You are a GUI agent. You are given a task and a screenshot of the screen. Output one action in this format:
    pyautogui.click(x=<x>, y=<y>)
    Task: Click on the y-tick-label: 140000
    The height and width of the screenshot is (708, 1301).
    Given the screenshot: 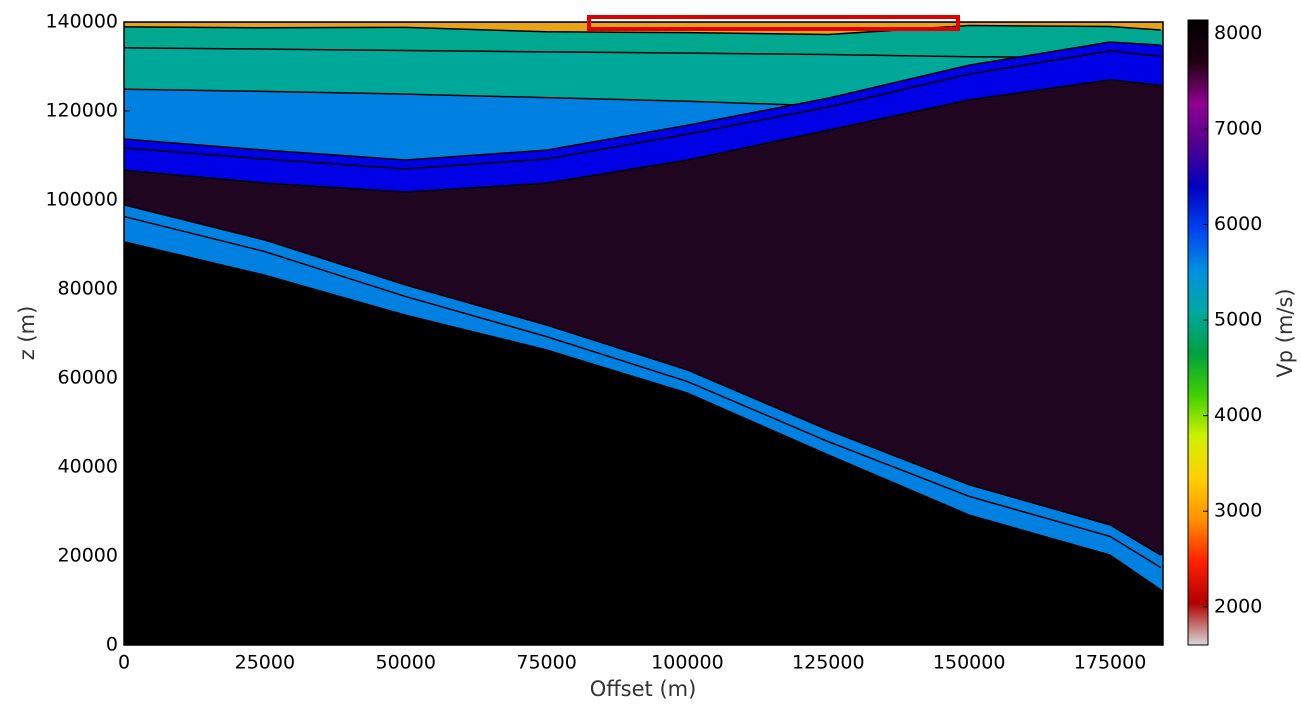 What is the action you would take?
    pyautogui.click(x=81, y=22)
    